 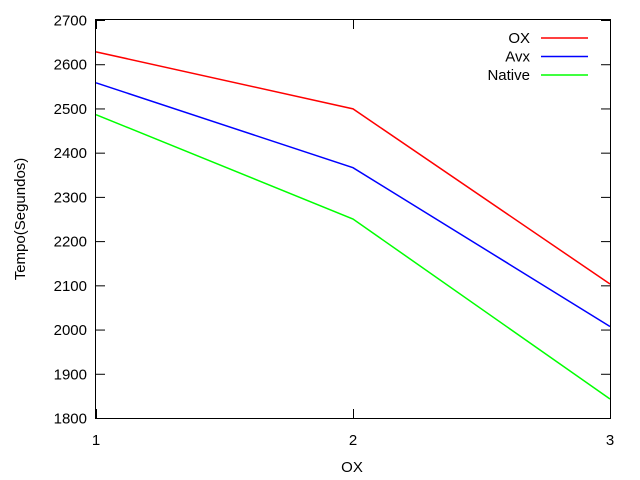 I want to click on y-tick-label: 2700, so click(x=70, y=21).